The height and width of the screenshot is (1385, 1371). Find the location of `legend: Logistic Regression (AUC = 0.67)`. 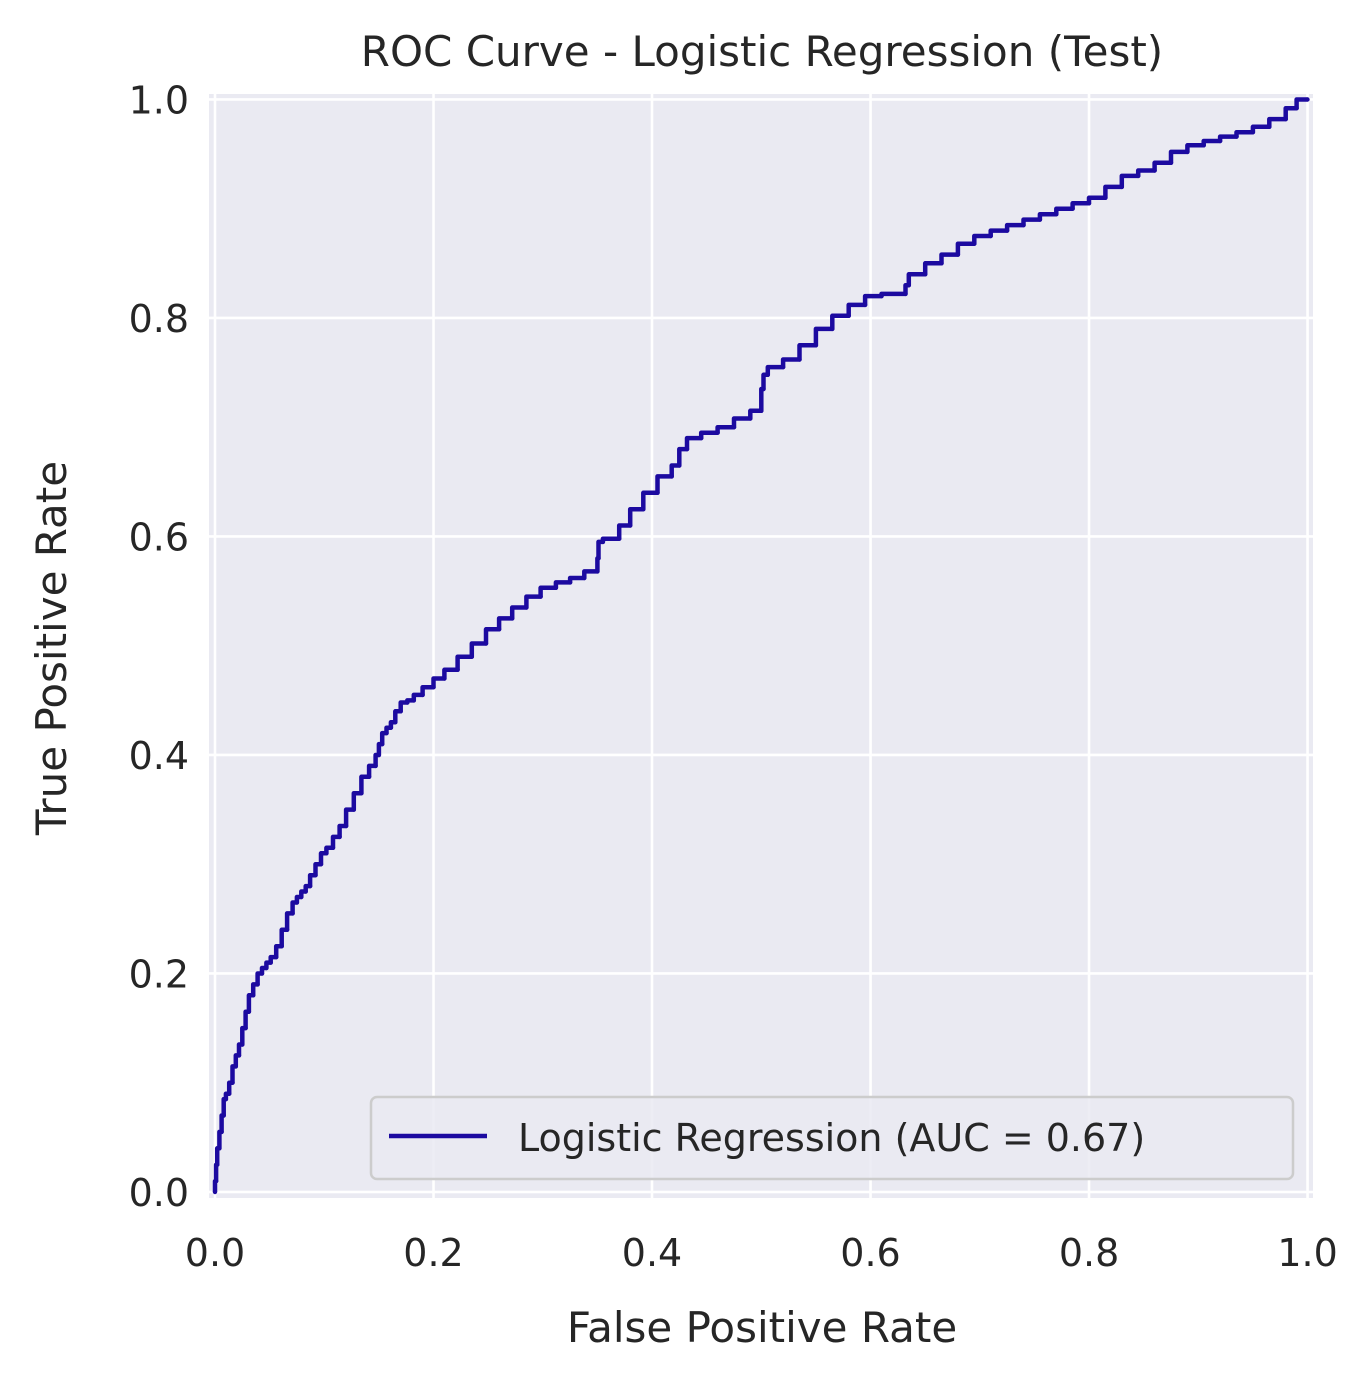

legend: Logistic Regression (AUC = 0.67) is located at coordinates (832, 1138).